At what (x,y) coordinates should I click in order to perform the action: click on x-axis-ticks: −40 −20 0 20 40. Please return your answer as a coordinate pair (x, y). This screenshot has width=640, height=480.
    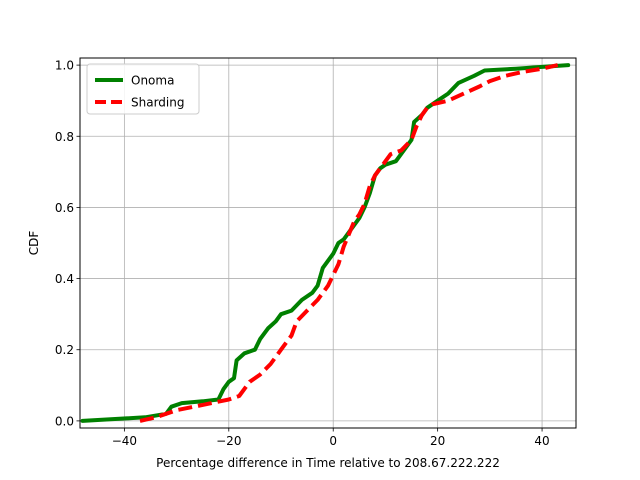
    Looking at the image, I should click on (331, 438).